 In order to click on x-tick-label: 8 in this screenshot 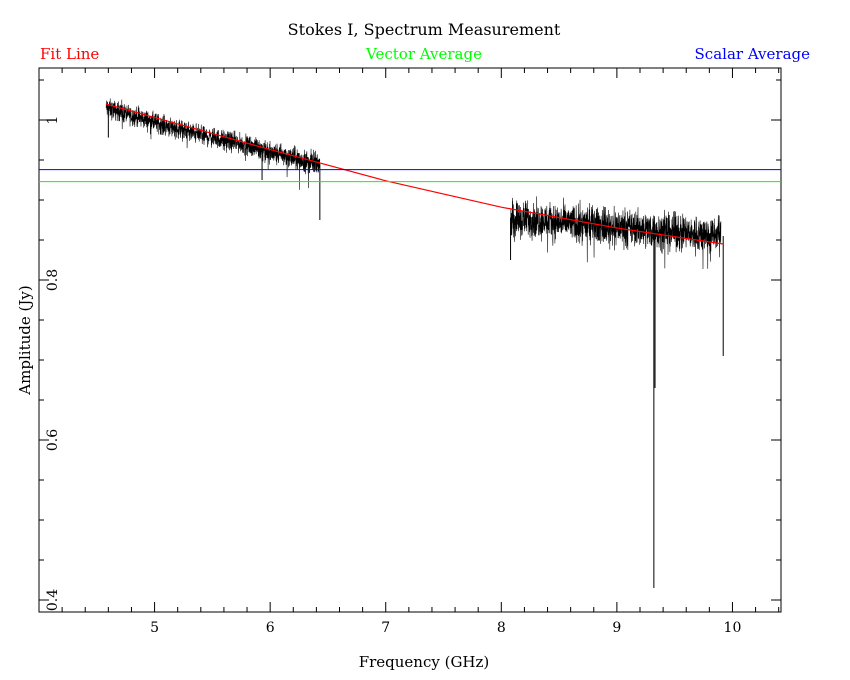, I will do `click(501, 628)`.